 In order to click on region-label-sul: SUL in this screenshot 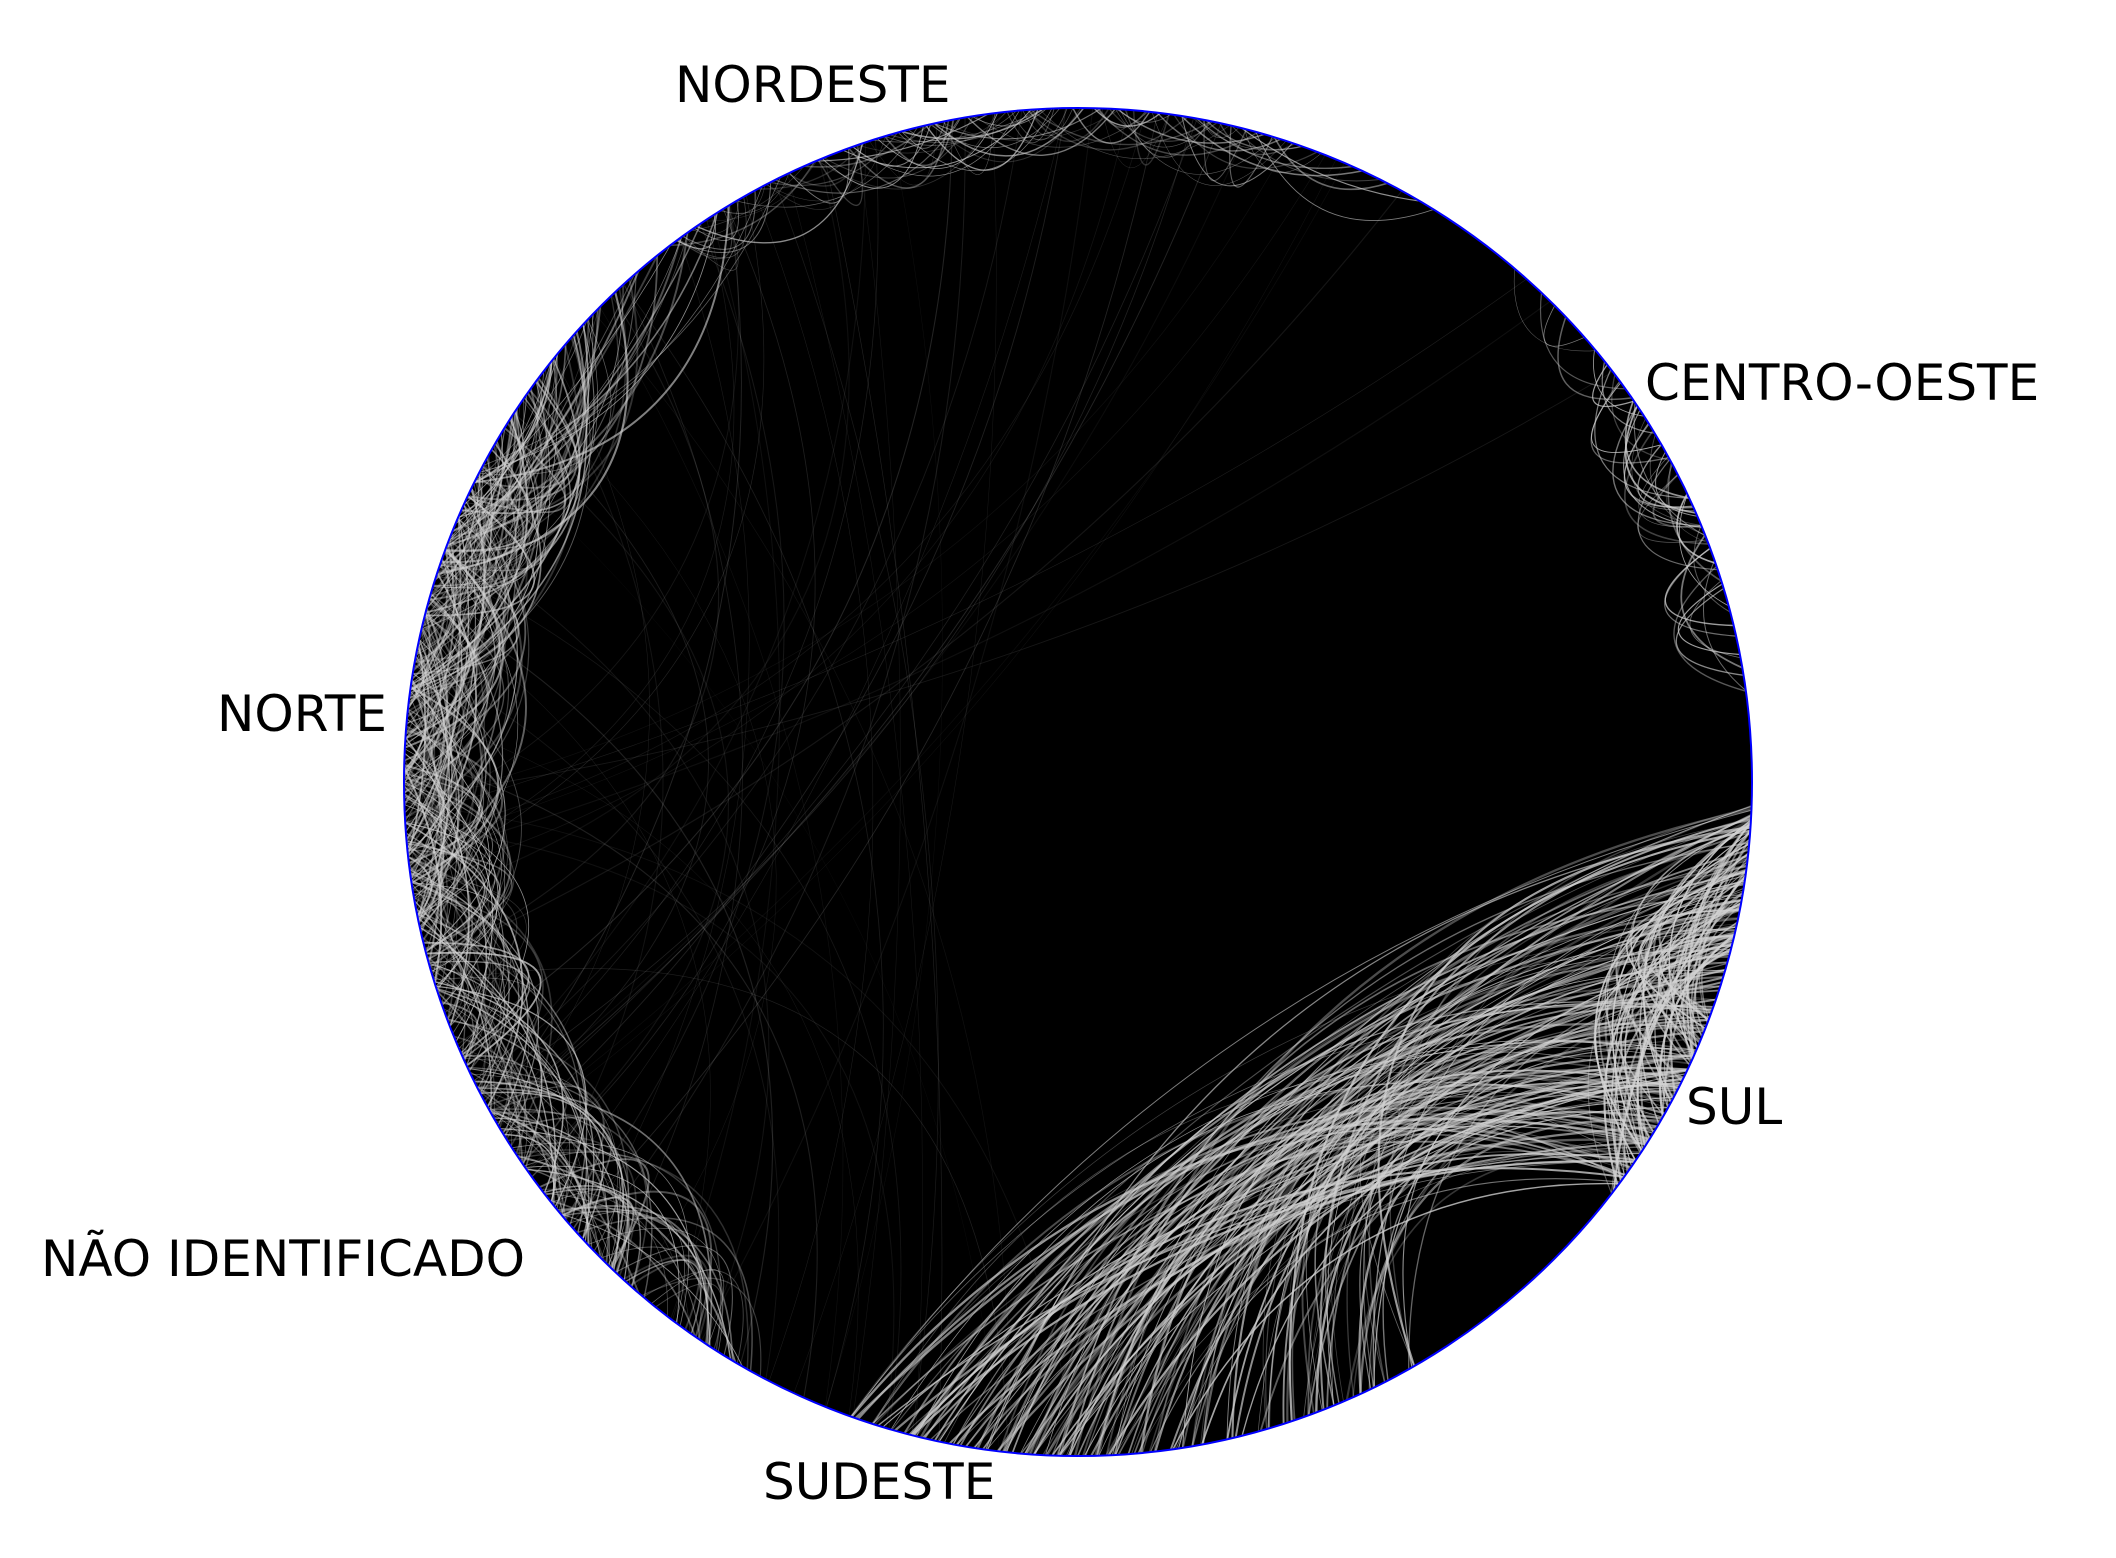, I will do `click(1734, 1107)`.